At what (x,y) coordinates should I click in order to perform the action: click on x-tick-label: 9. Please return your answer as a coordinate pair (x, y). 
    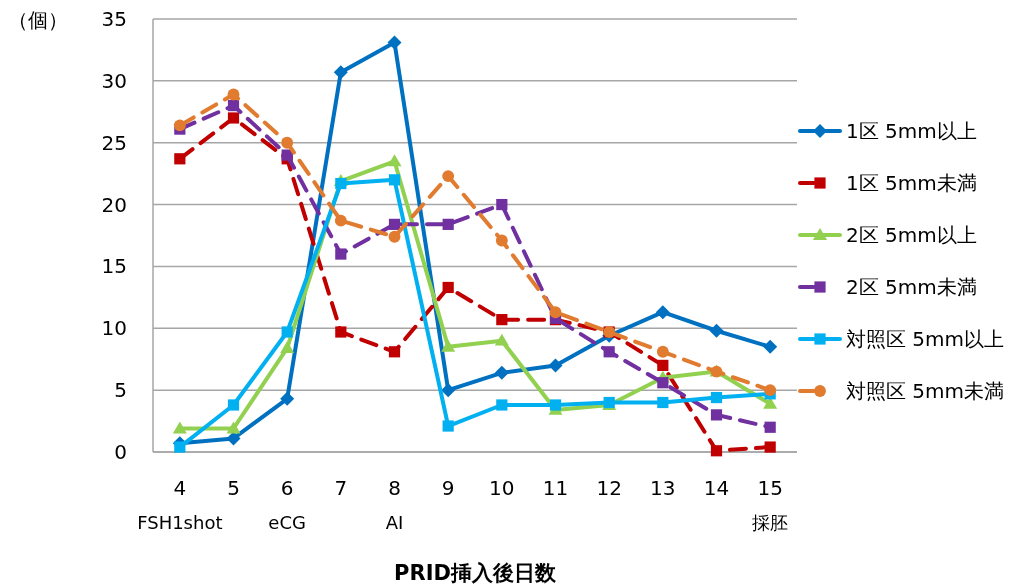
    Looking at the image, I should click on (448, 488).